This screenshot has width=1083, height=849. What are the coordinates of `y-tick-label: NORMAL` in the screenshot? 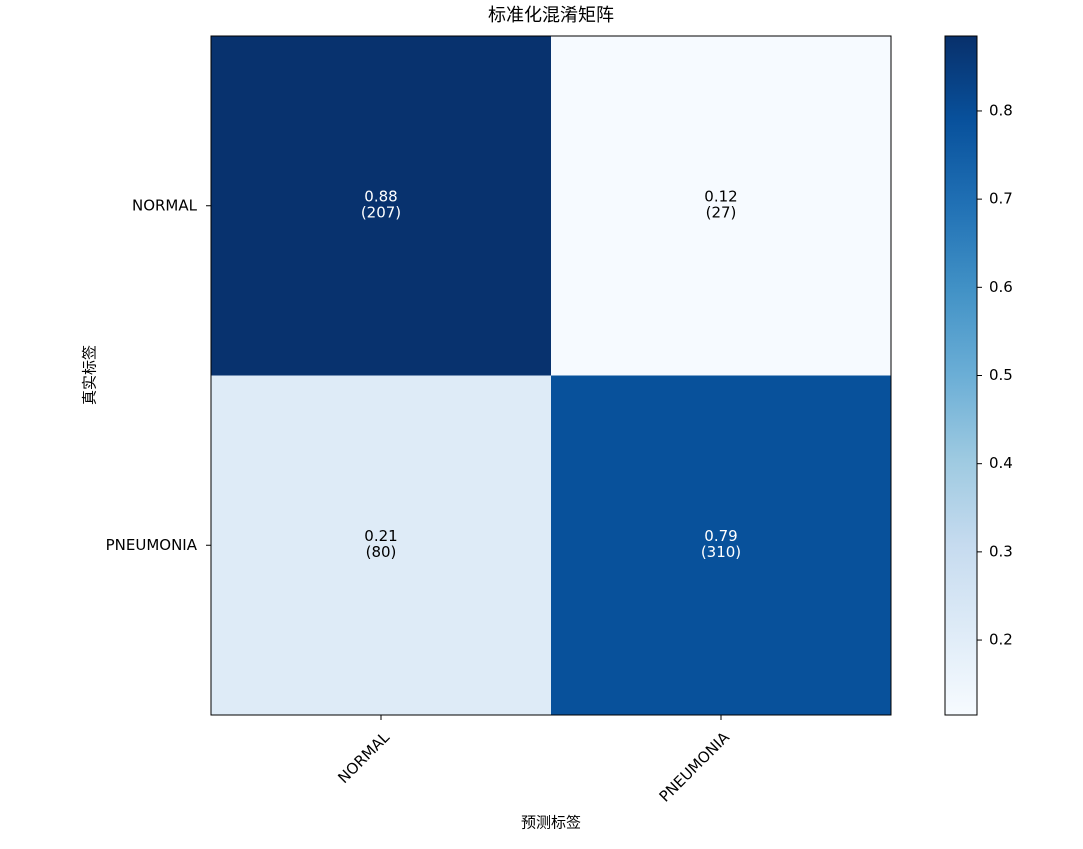 It's located at (165, 205).